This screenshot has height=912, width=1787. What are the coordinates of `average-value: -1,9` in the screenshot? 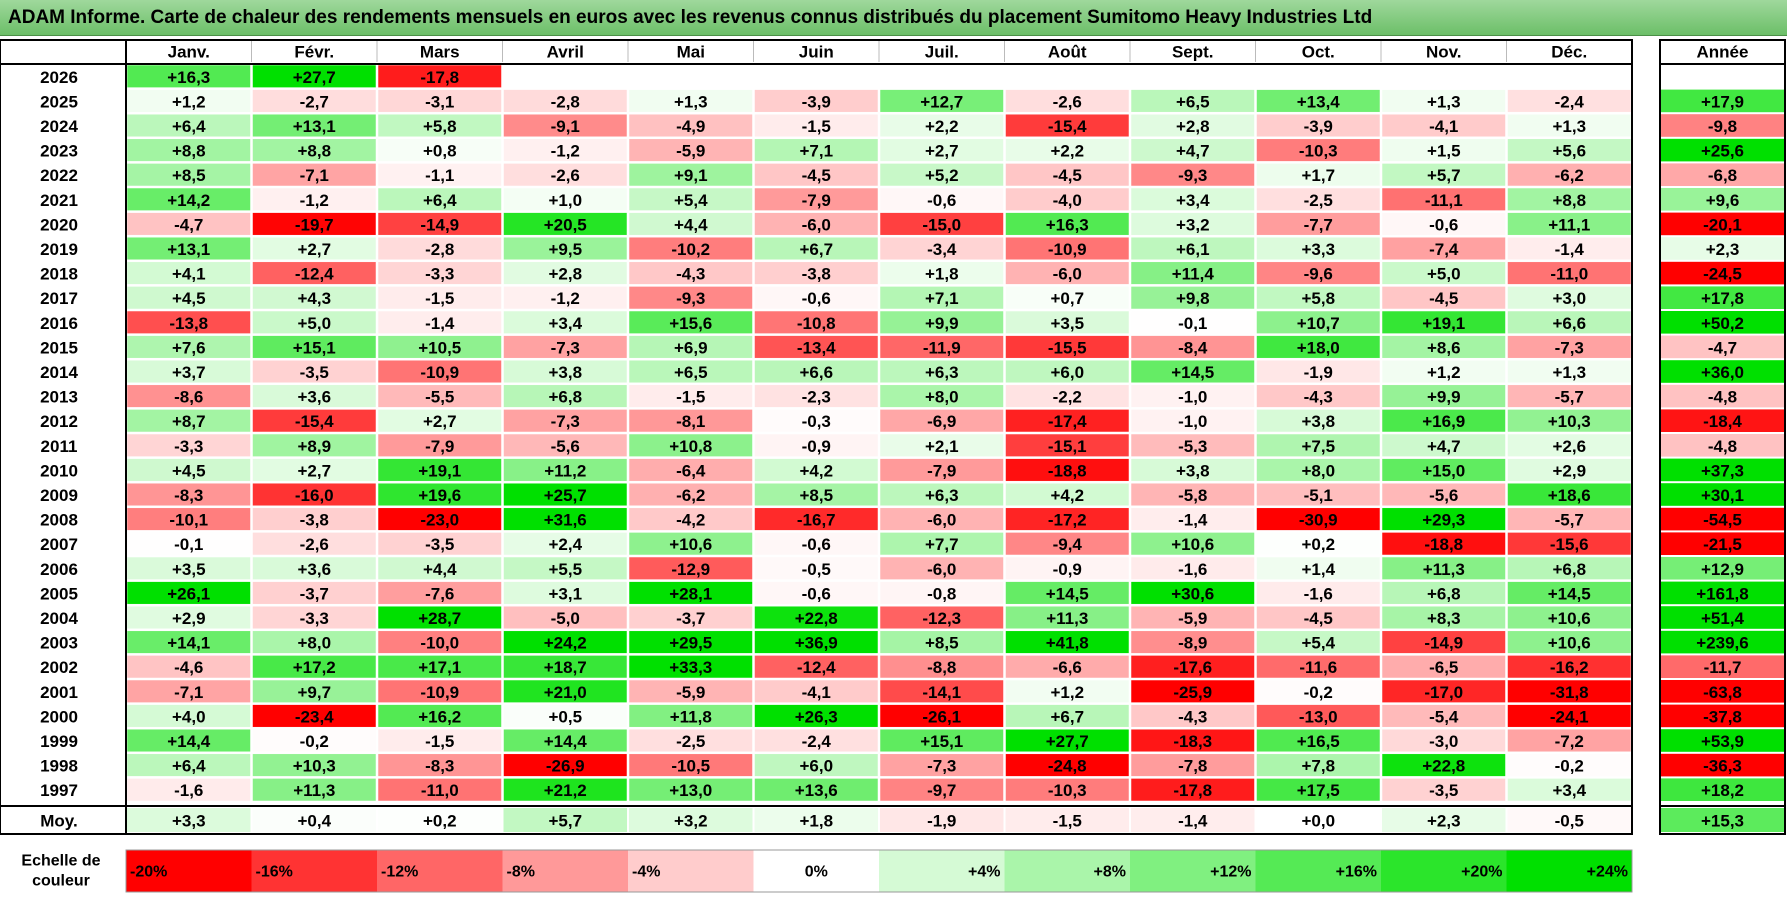 It's located at (941, 821).